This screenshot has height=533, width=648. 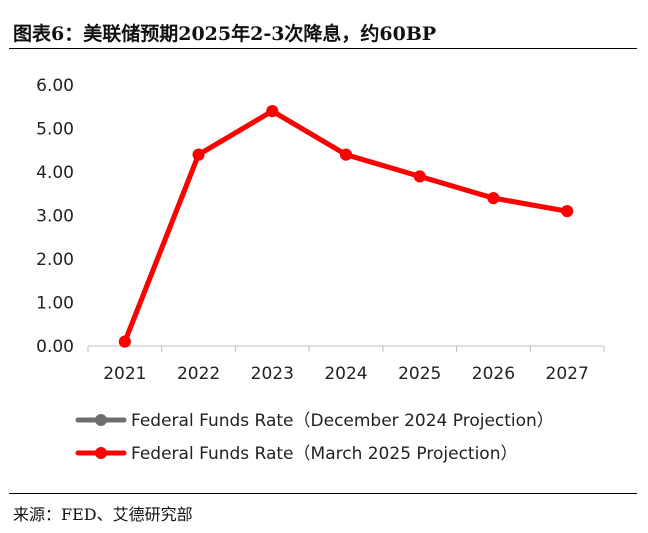 What do you see at coordinates (198, 374) in the screenshot?
I see `x-tick-label: 2022` at bounding box center [198, 374].